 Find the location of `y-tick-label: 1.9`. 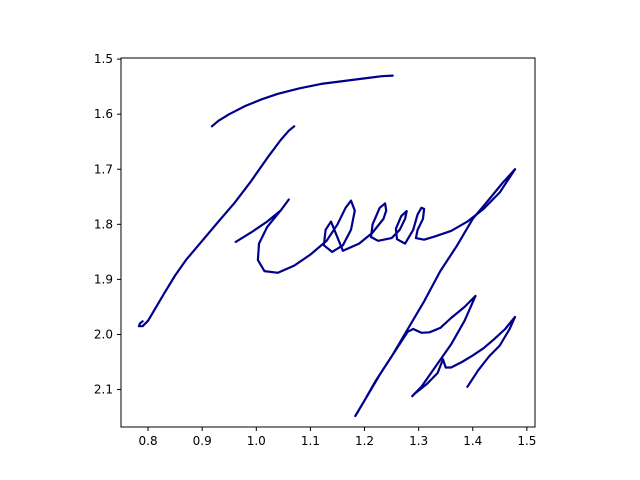

y-tick-label: 1.9 is located at coordinates (103, 279).